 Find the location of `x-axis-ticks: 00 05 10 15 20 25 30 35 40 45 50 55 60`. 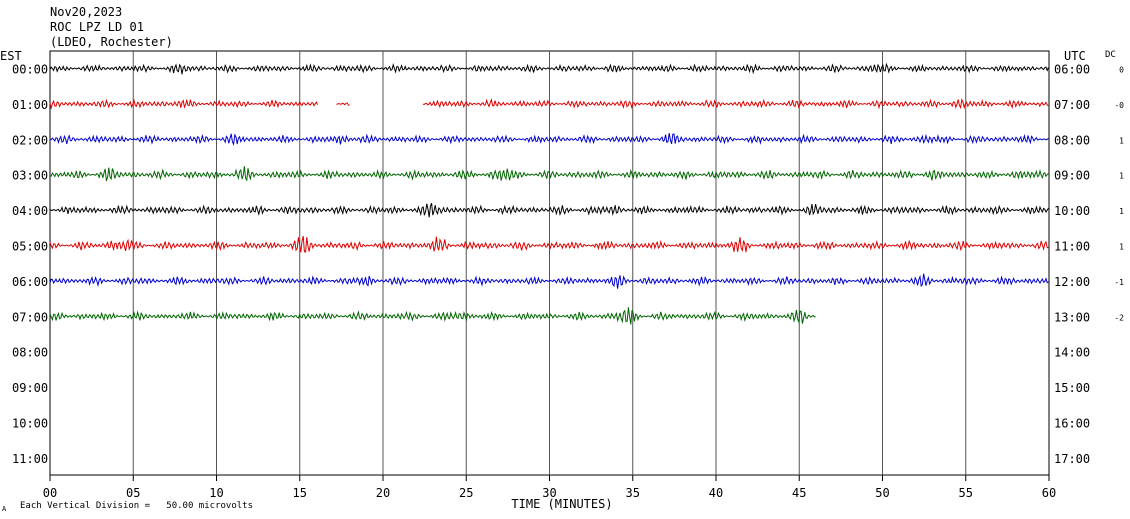

x-axis-ticks: 00 05 10 15 20 25 30 35 40 45 50 55 60 is located at coordinates (549, 487).